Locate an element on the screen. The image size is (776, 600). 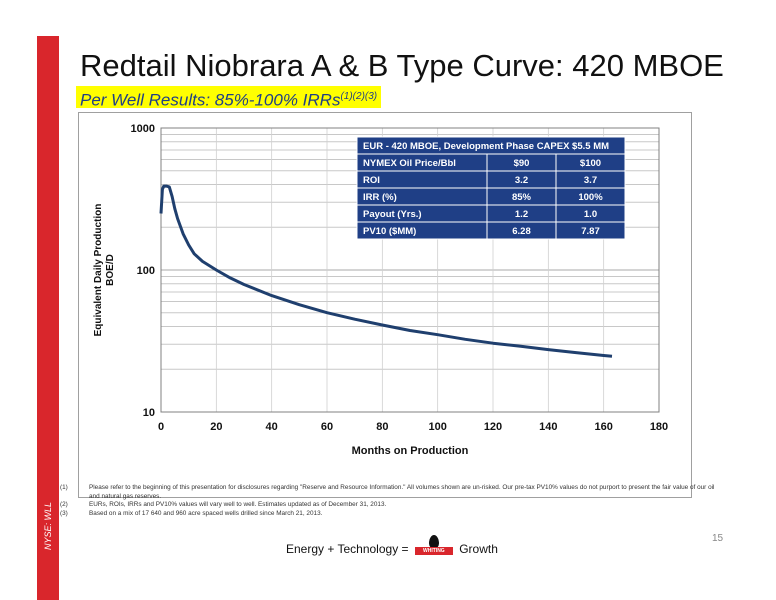
y-axis-label-line2: BOE/D is located at coordinates (110, 270).